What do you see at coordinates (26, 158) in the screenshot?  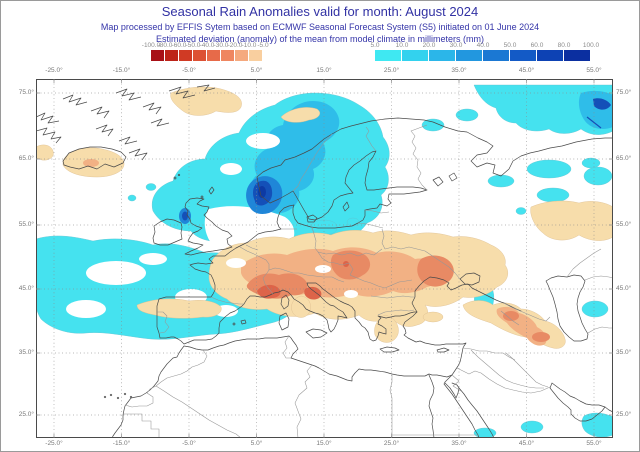 I see `lat-label-left: 65.0°` at bounding box center [26, 158].